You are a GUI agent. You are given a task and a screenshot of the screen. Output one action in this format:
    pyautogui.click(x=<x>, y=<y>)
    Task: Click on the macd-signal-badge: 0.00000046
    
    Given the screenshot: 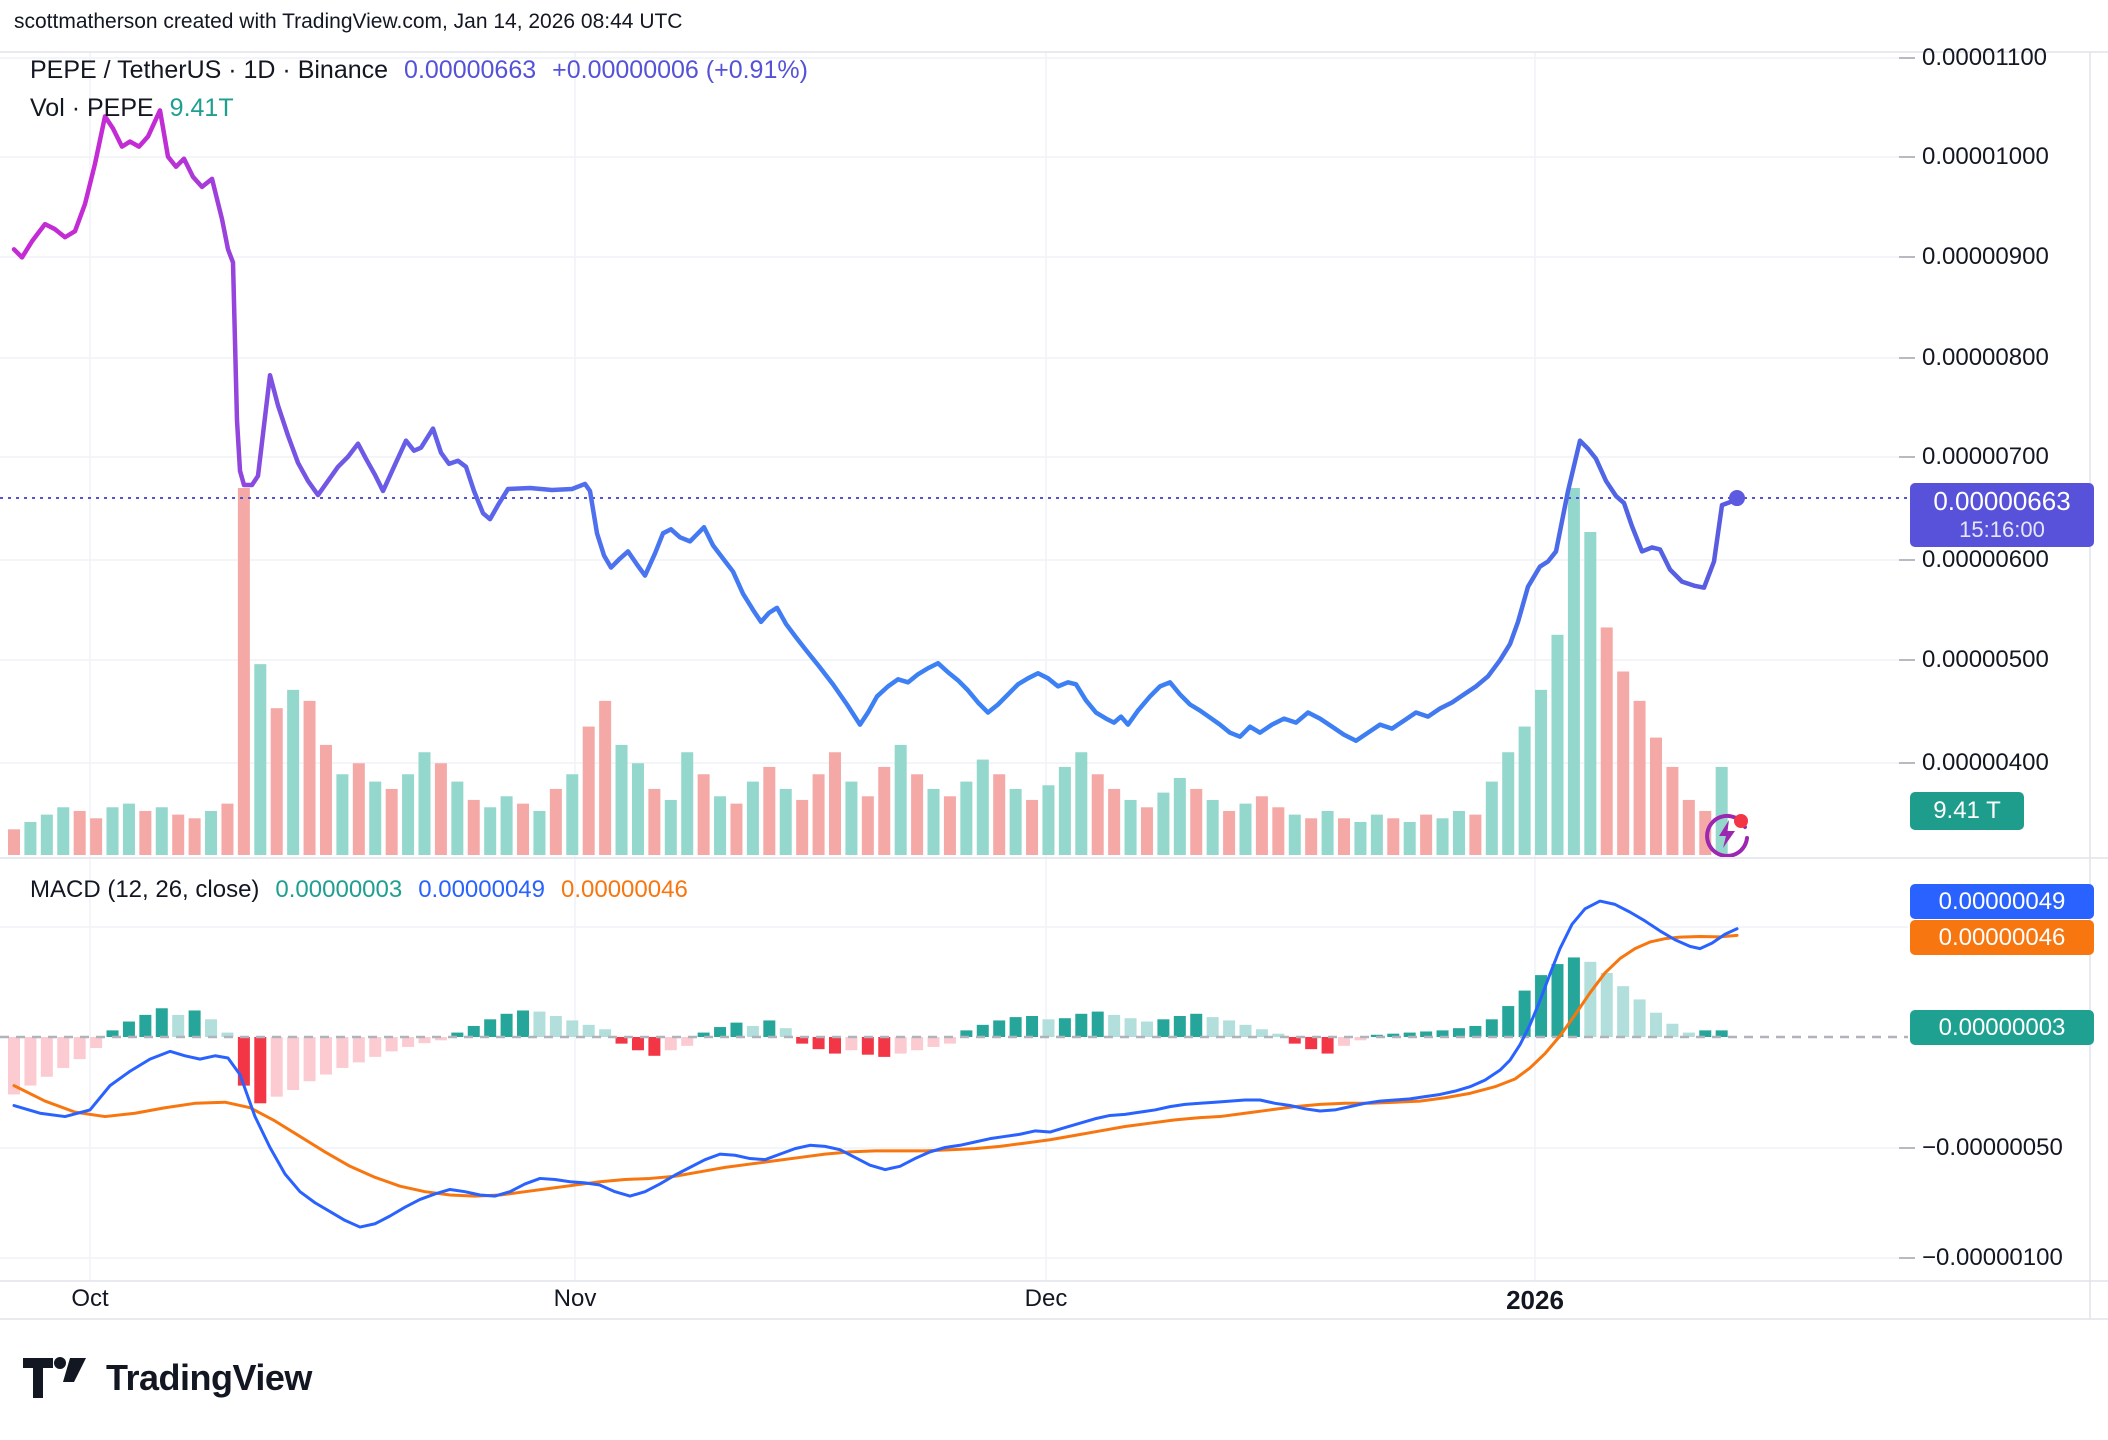 What is the action you would take?
    pyautogui.click(x=2002, y=937)
    